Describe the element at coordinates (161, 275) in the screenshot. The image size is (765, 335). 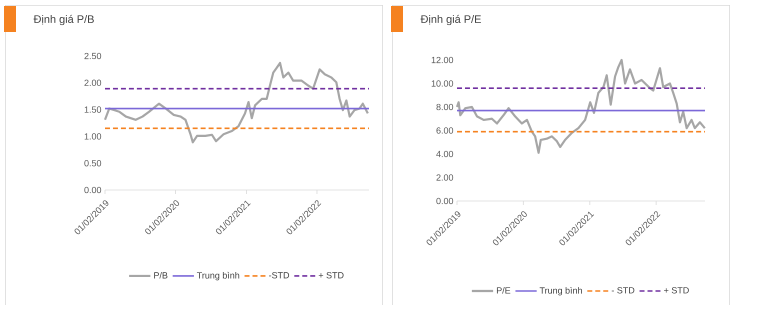
I see `legend-label: P/B` at that location.